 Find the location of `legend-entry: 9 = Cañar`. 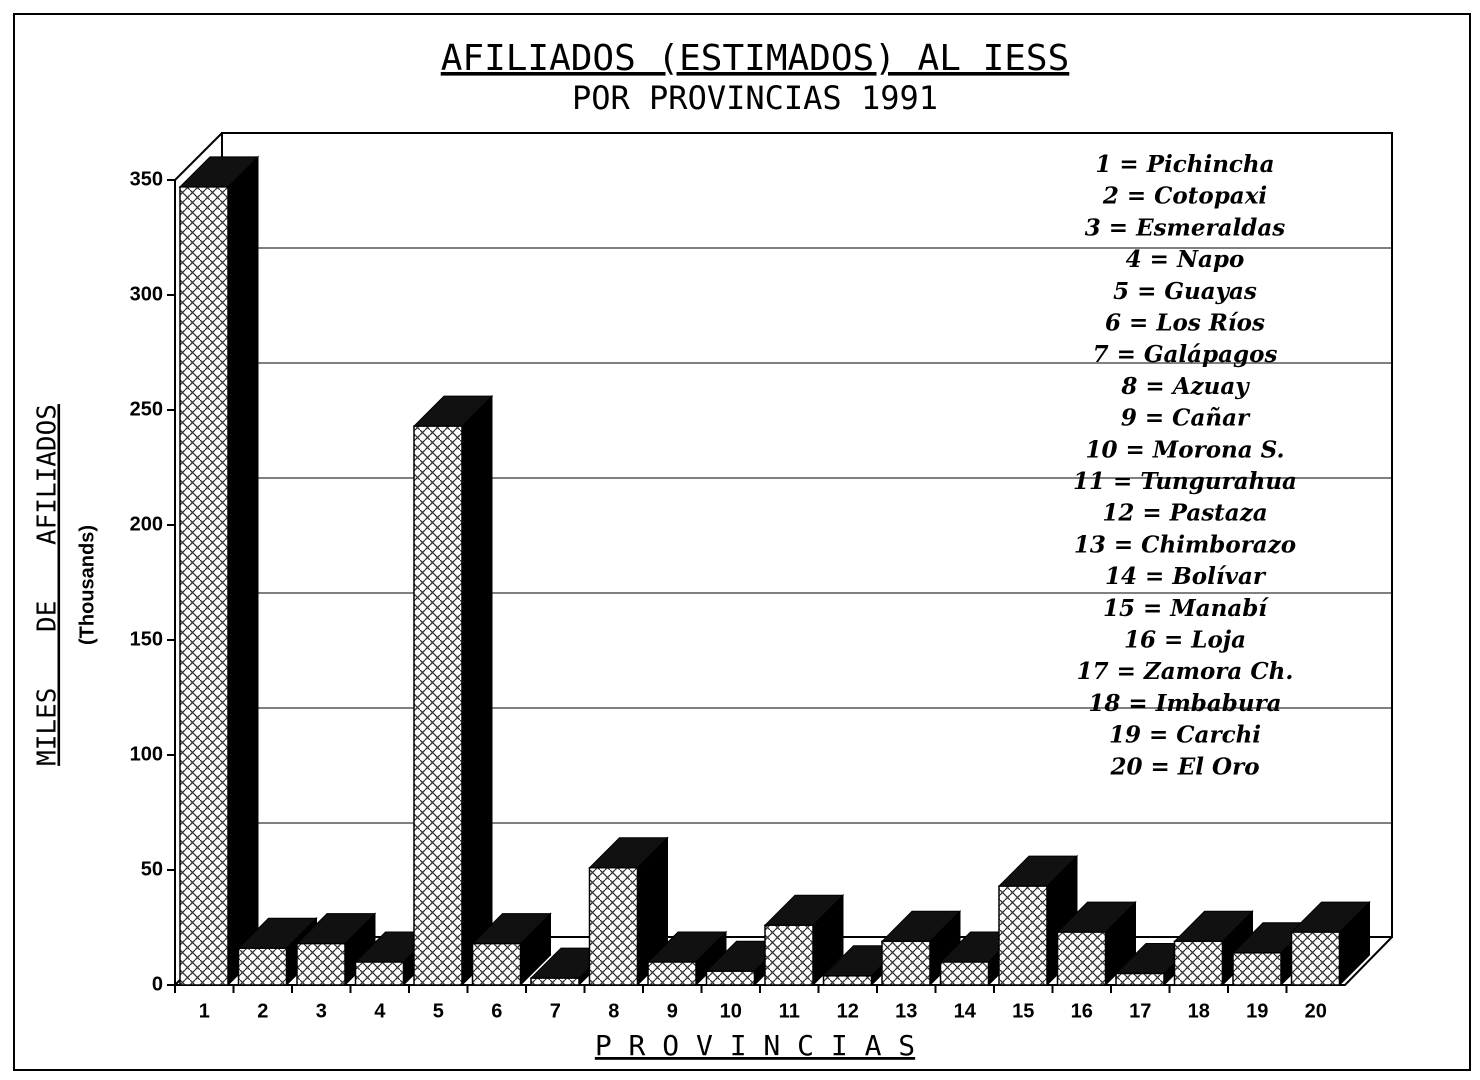

legend-entry: 9 = Cañar is located at coordinates (1186, 418).